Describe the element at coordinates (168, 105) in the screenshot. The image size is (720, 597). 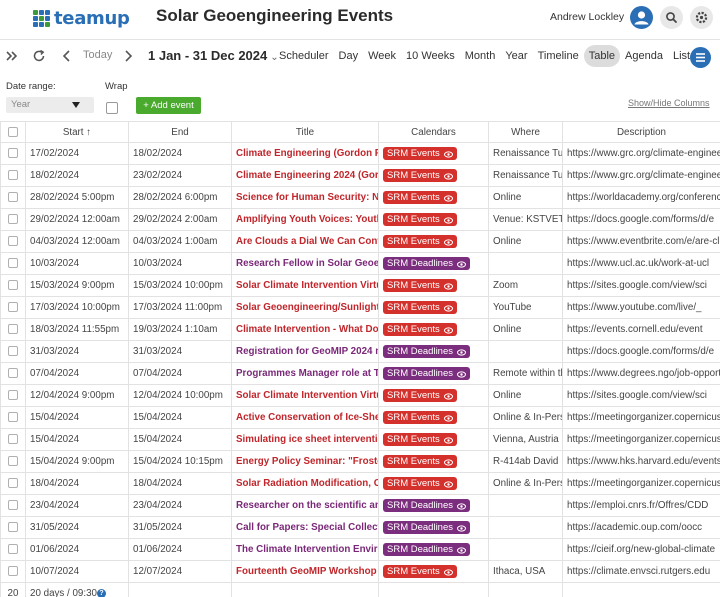
I see `add-event-button: + Add event` at that location.